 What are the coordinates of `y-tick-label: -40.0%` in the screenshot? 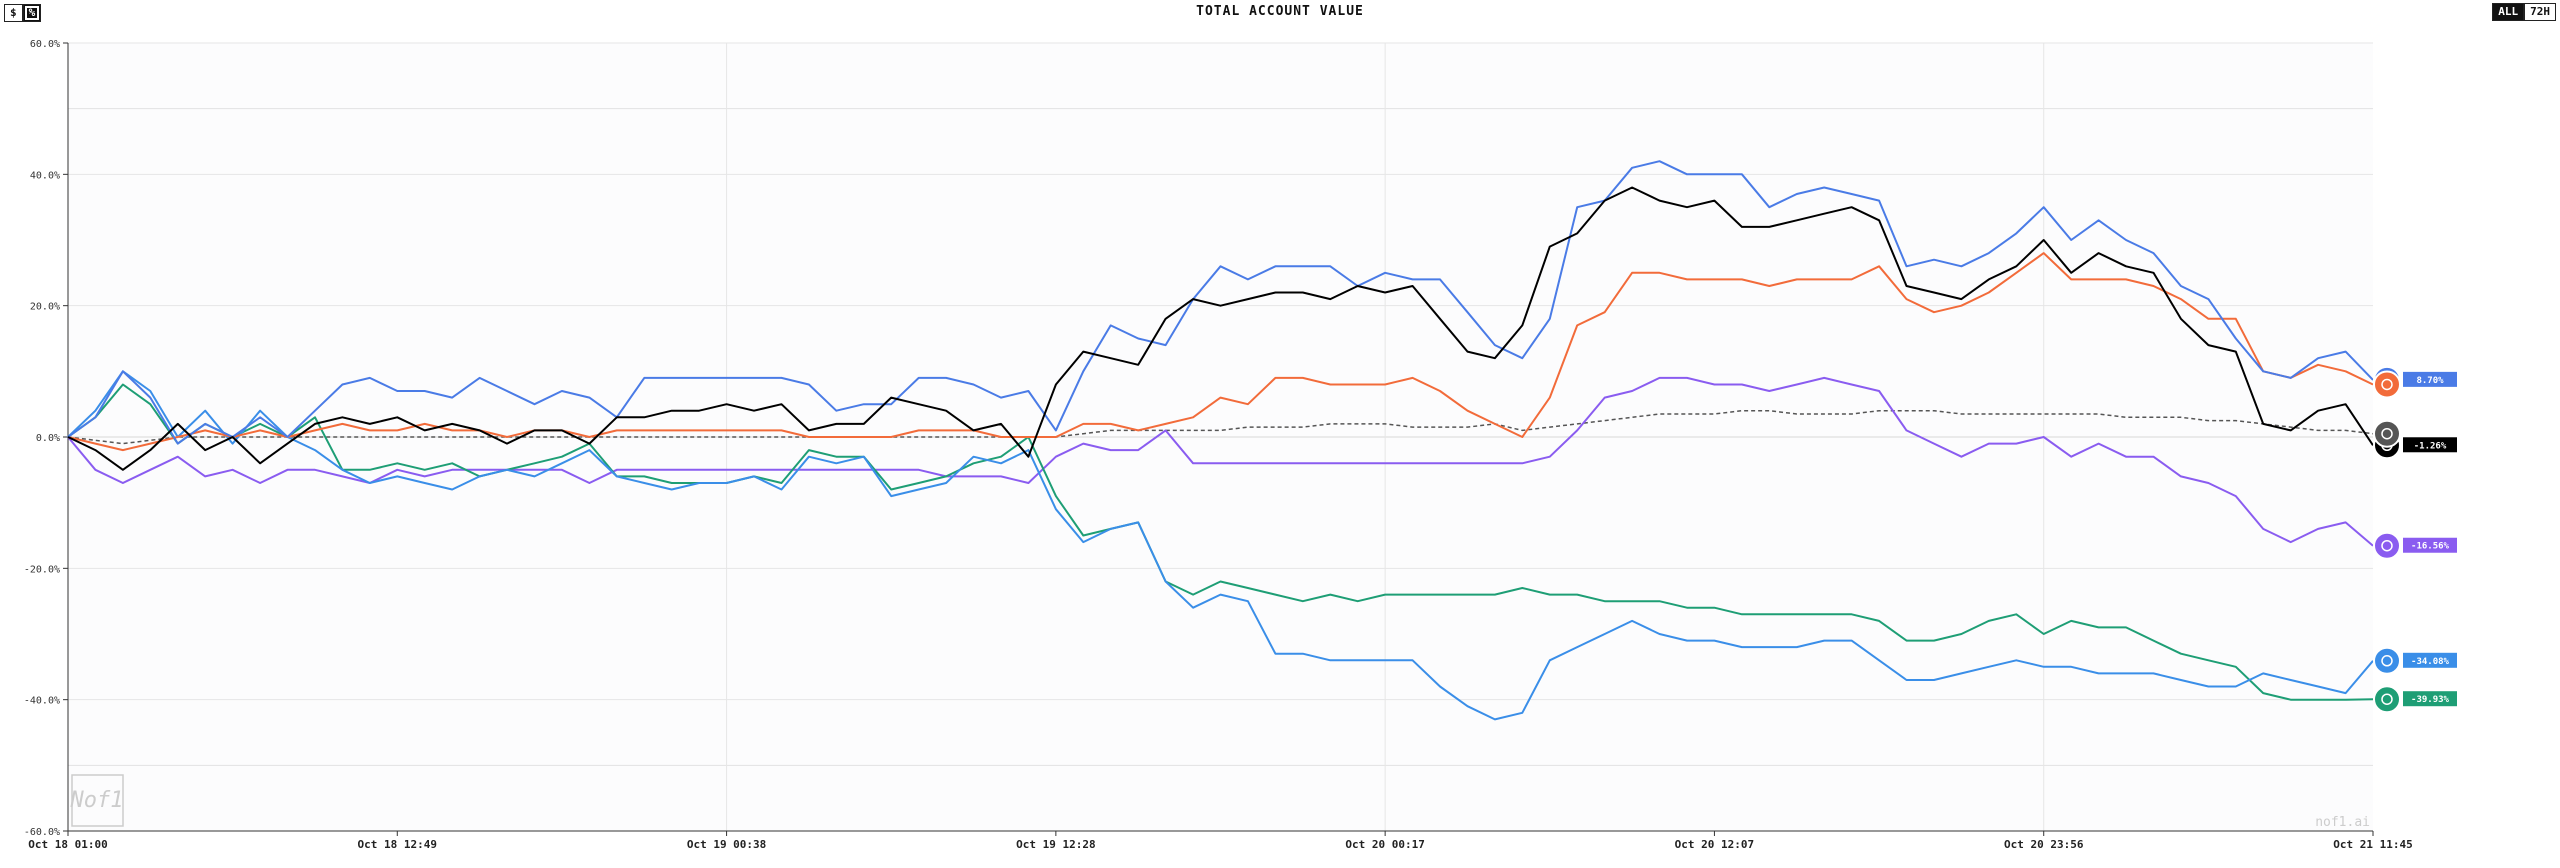 It's located at (42, 701).